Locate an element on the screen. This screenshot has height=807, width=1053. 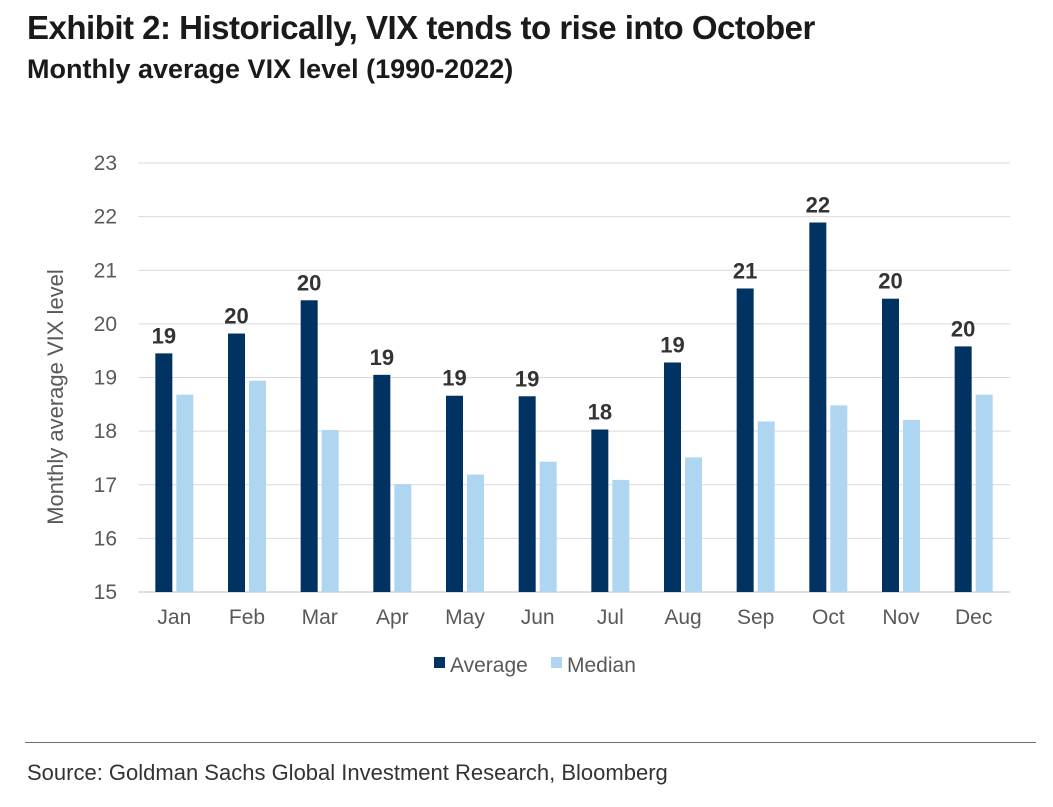
legend-label-average: Average is located at coordinates (489, 665).